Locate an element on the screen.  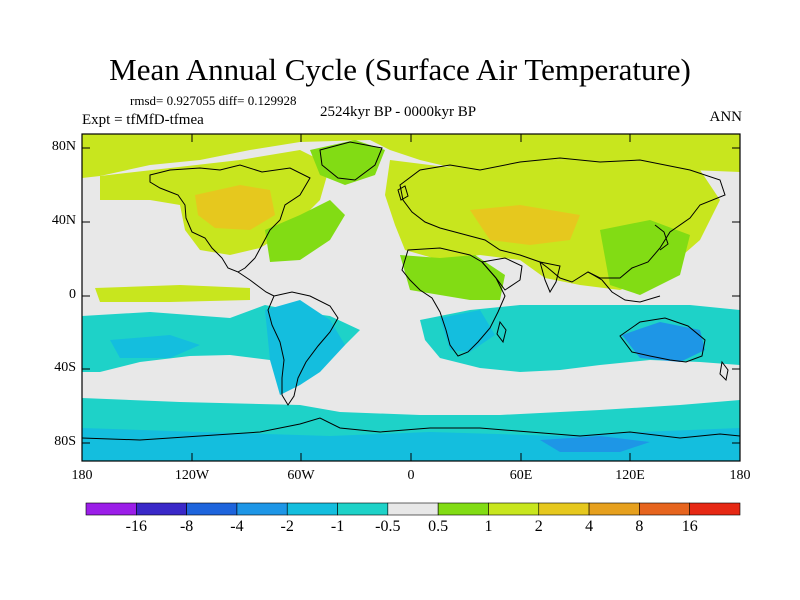
coastline-south-america is located at coordinates (303, 348).